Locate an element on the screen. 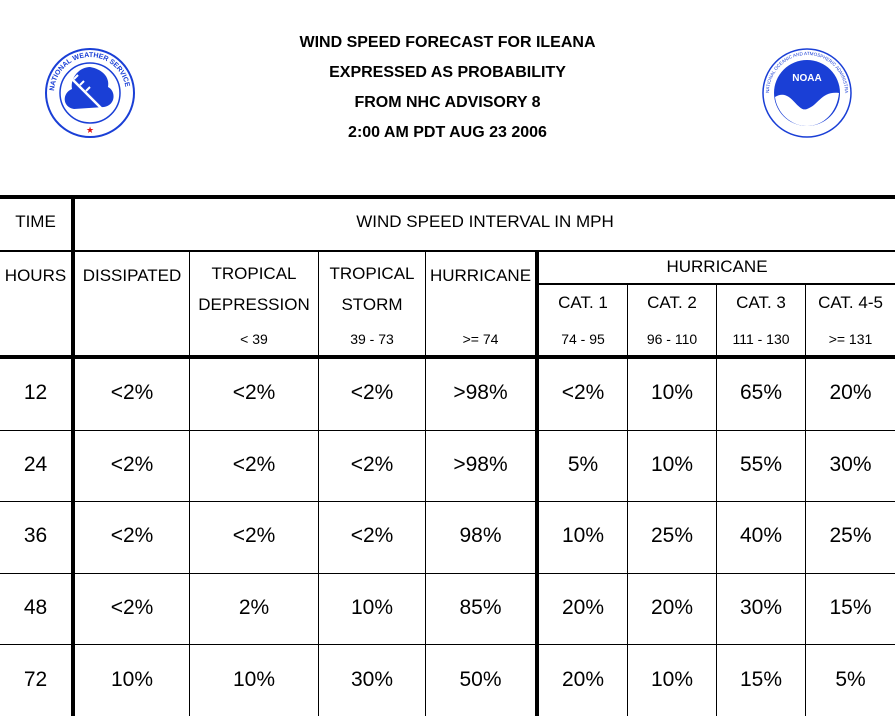 The width and height of the screenshot is (895, 716). header-divider is located at coordinates (447, 251).